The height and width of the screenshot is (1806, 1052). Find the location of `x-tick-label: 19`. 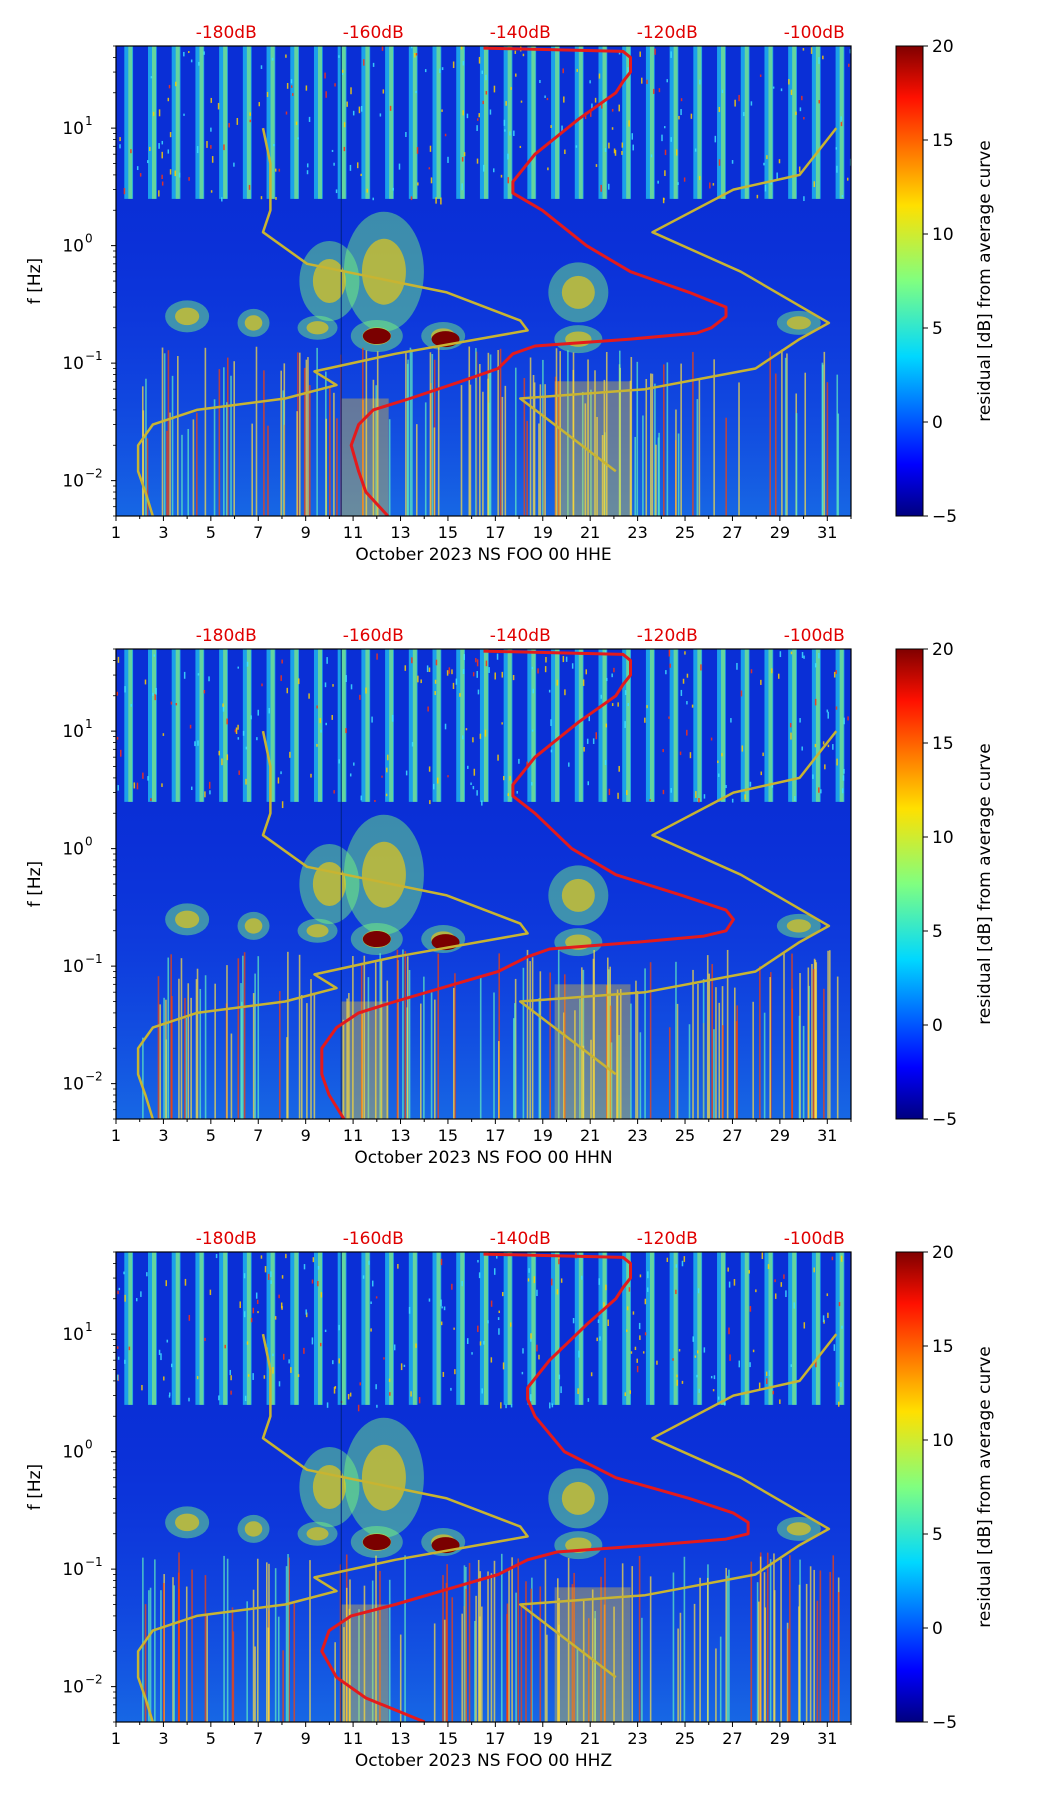

x-tick-label: 19 is located at coordinates (543, 1135).